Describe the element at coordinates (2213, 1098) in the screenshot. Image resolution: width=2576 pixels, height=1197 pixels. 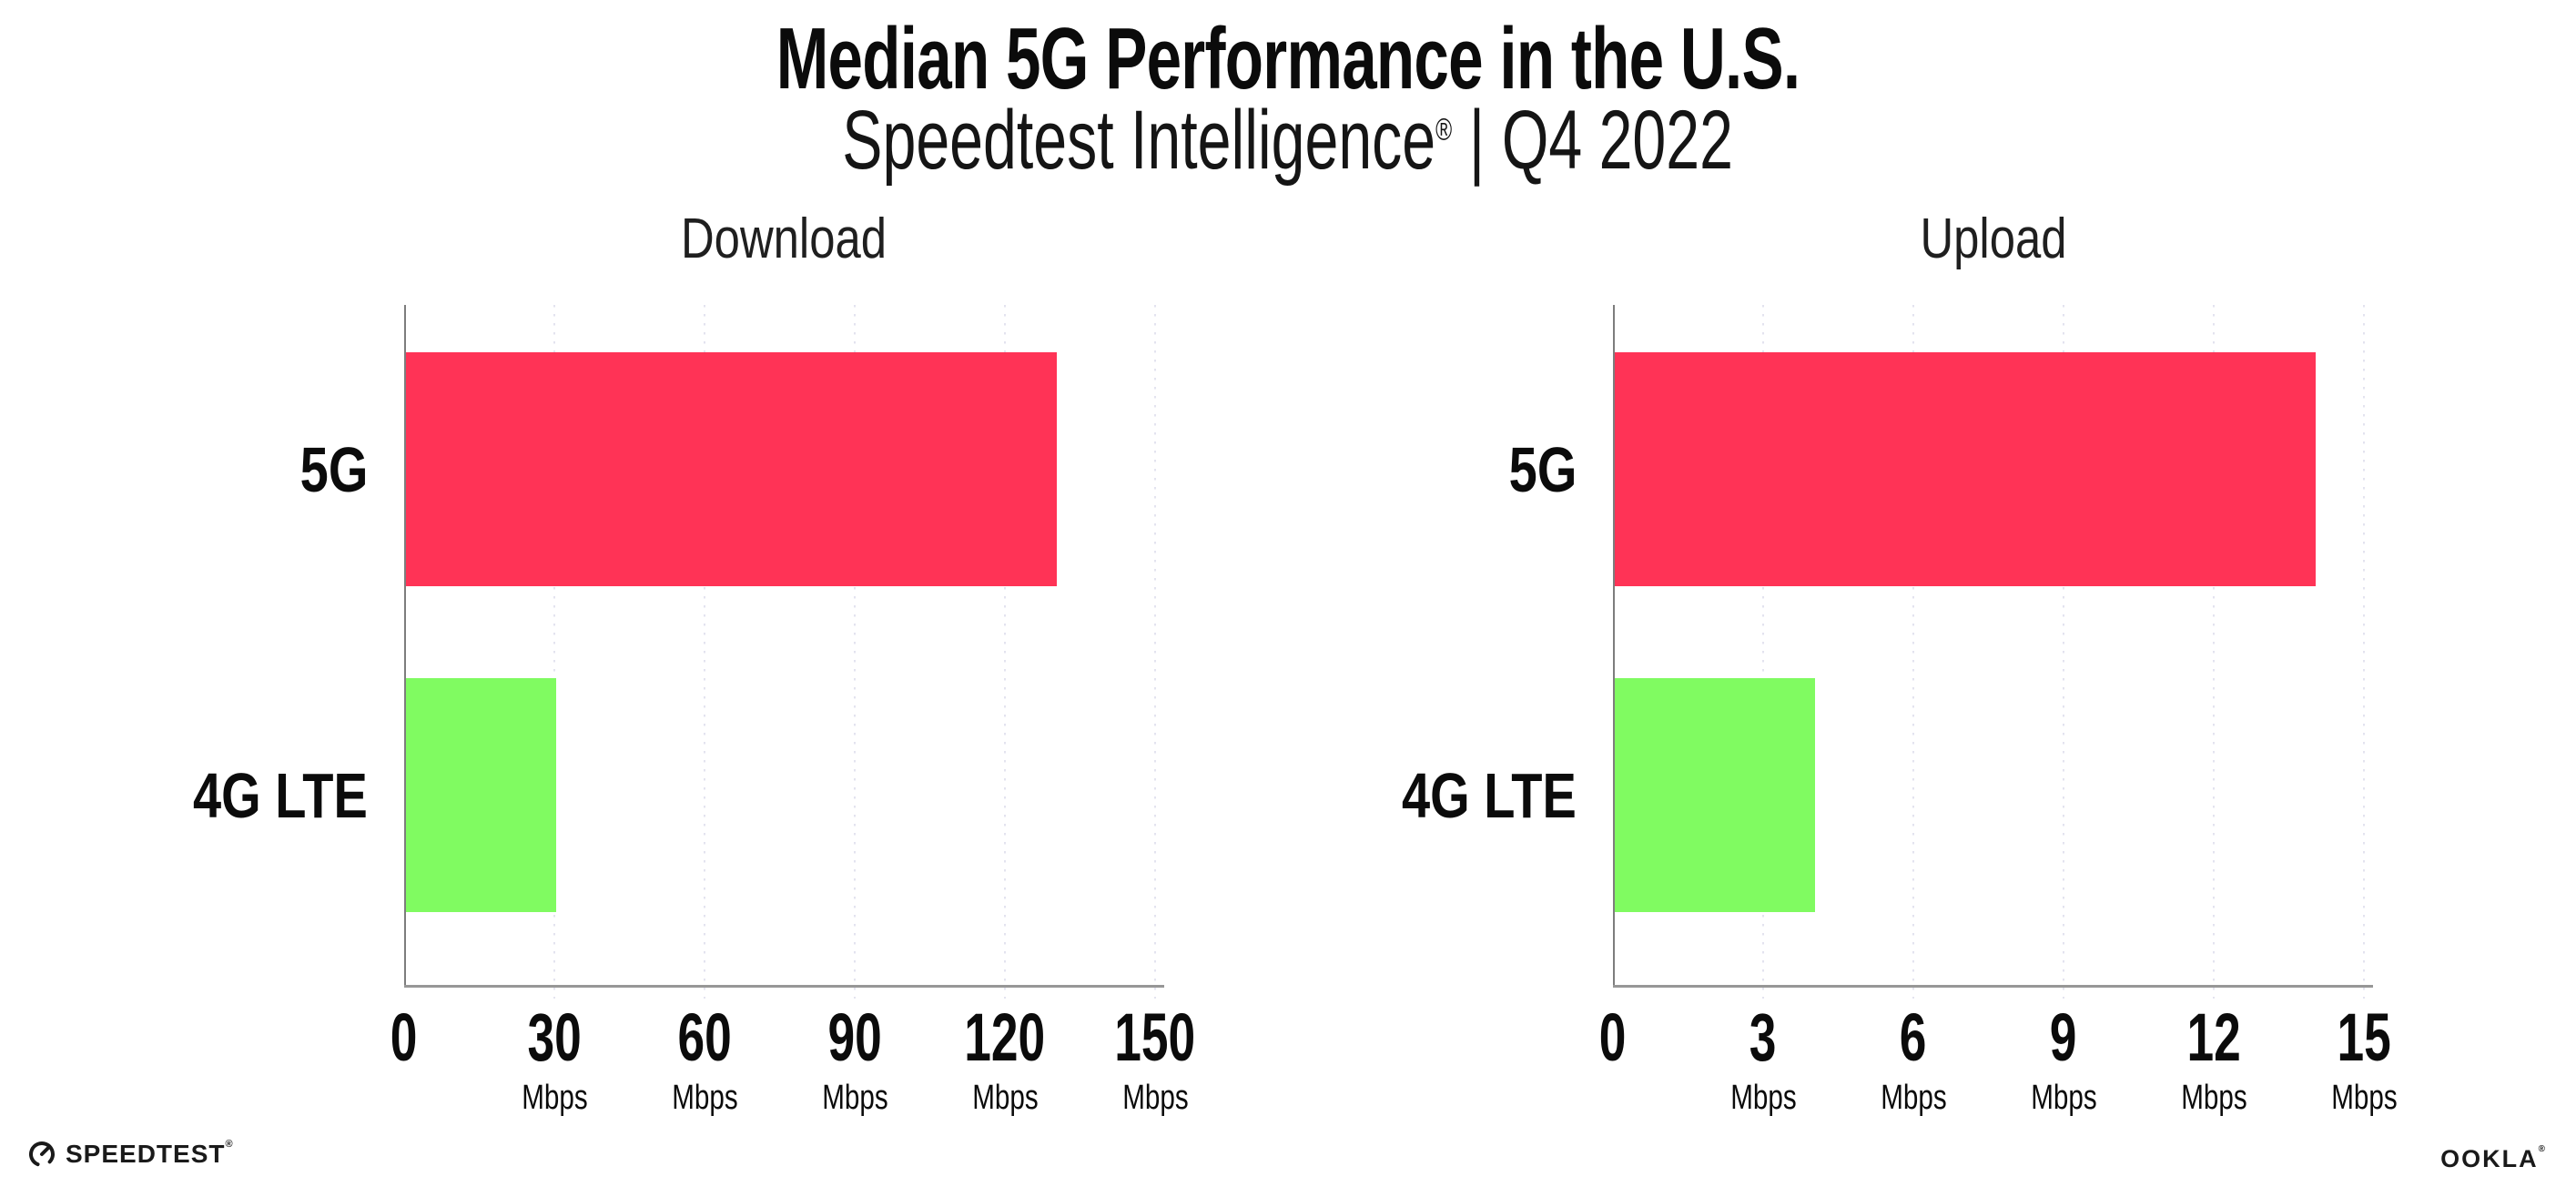
I see `upload-xtick-unit-12: Mbps` at that location.